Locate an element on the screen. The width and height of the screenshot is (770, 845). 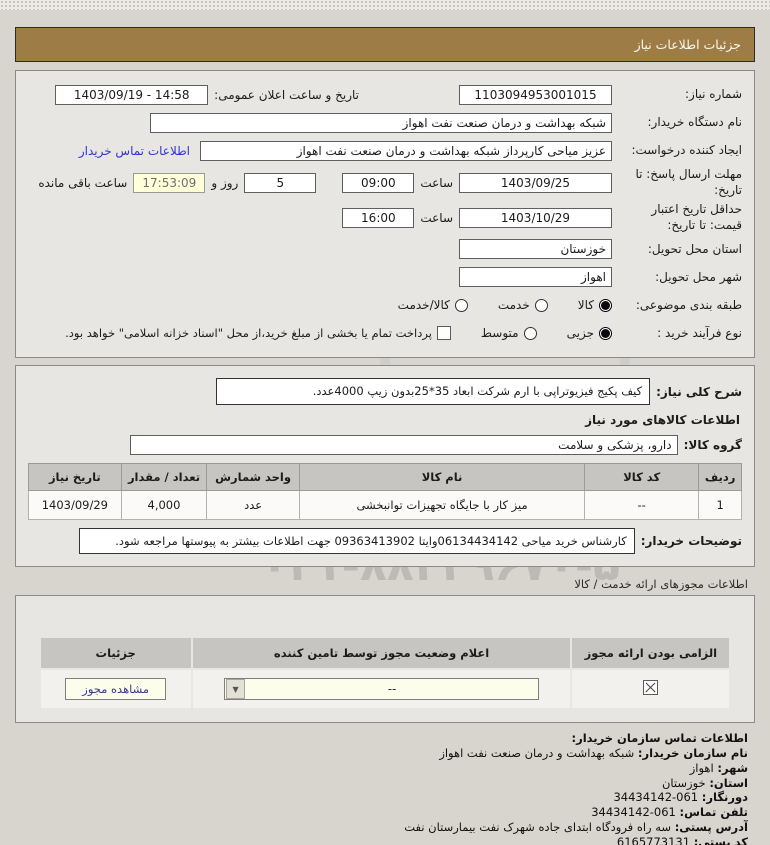
permits-data-row: -- ▼ مشاهده مجوز is located at coordinates (385, 689).